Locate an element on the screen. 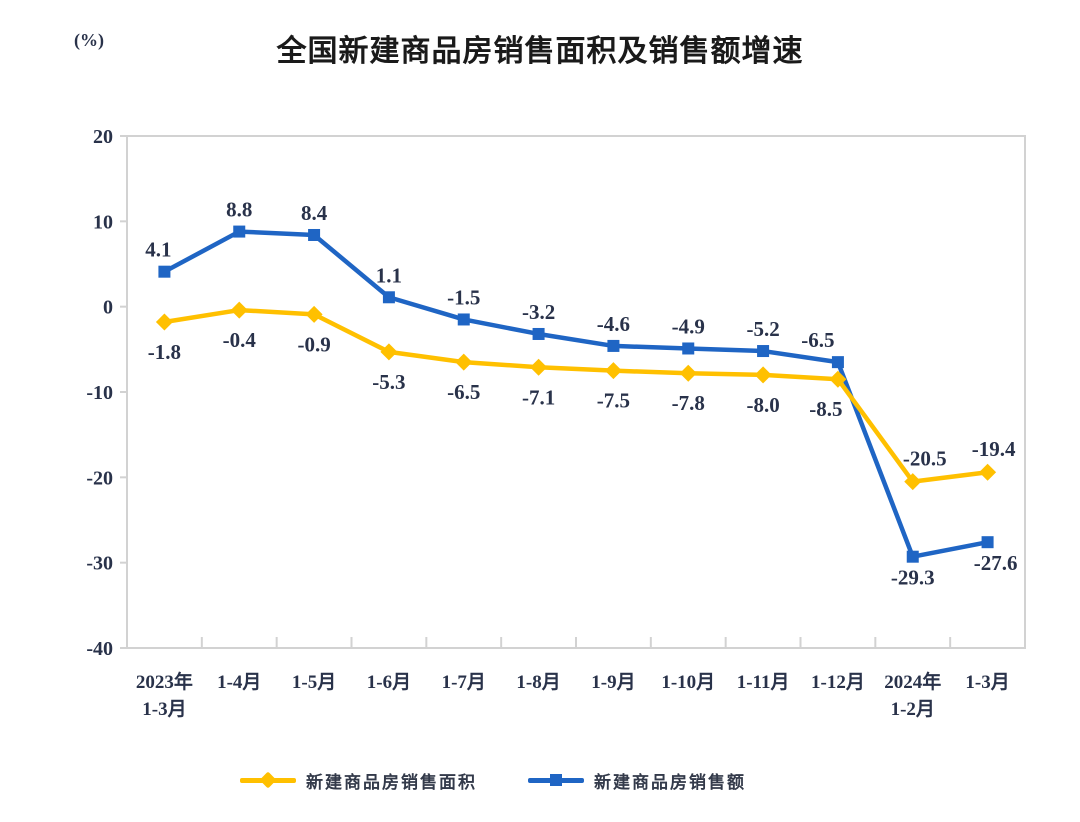 The height and width of the screenshot is (822, 1080). sales-area-data-label: -7.8 is located at coordinates (688, 403).